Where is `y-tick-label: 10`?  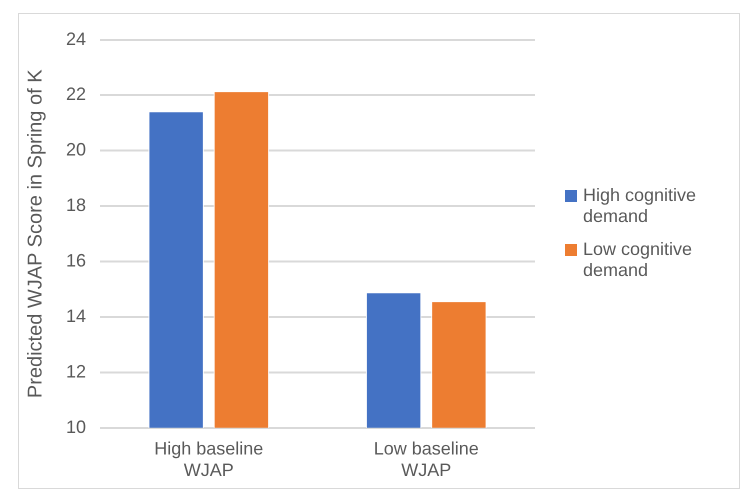
y-tick-label: 10 is located at coordinates (76, 426).